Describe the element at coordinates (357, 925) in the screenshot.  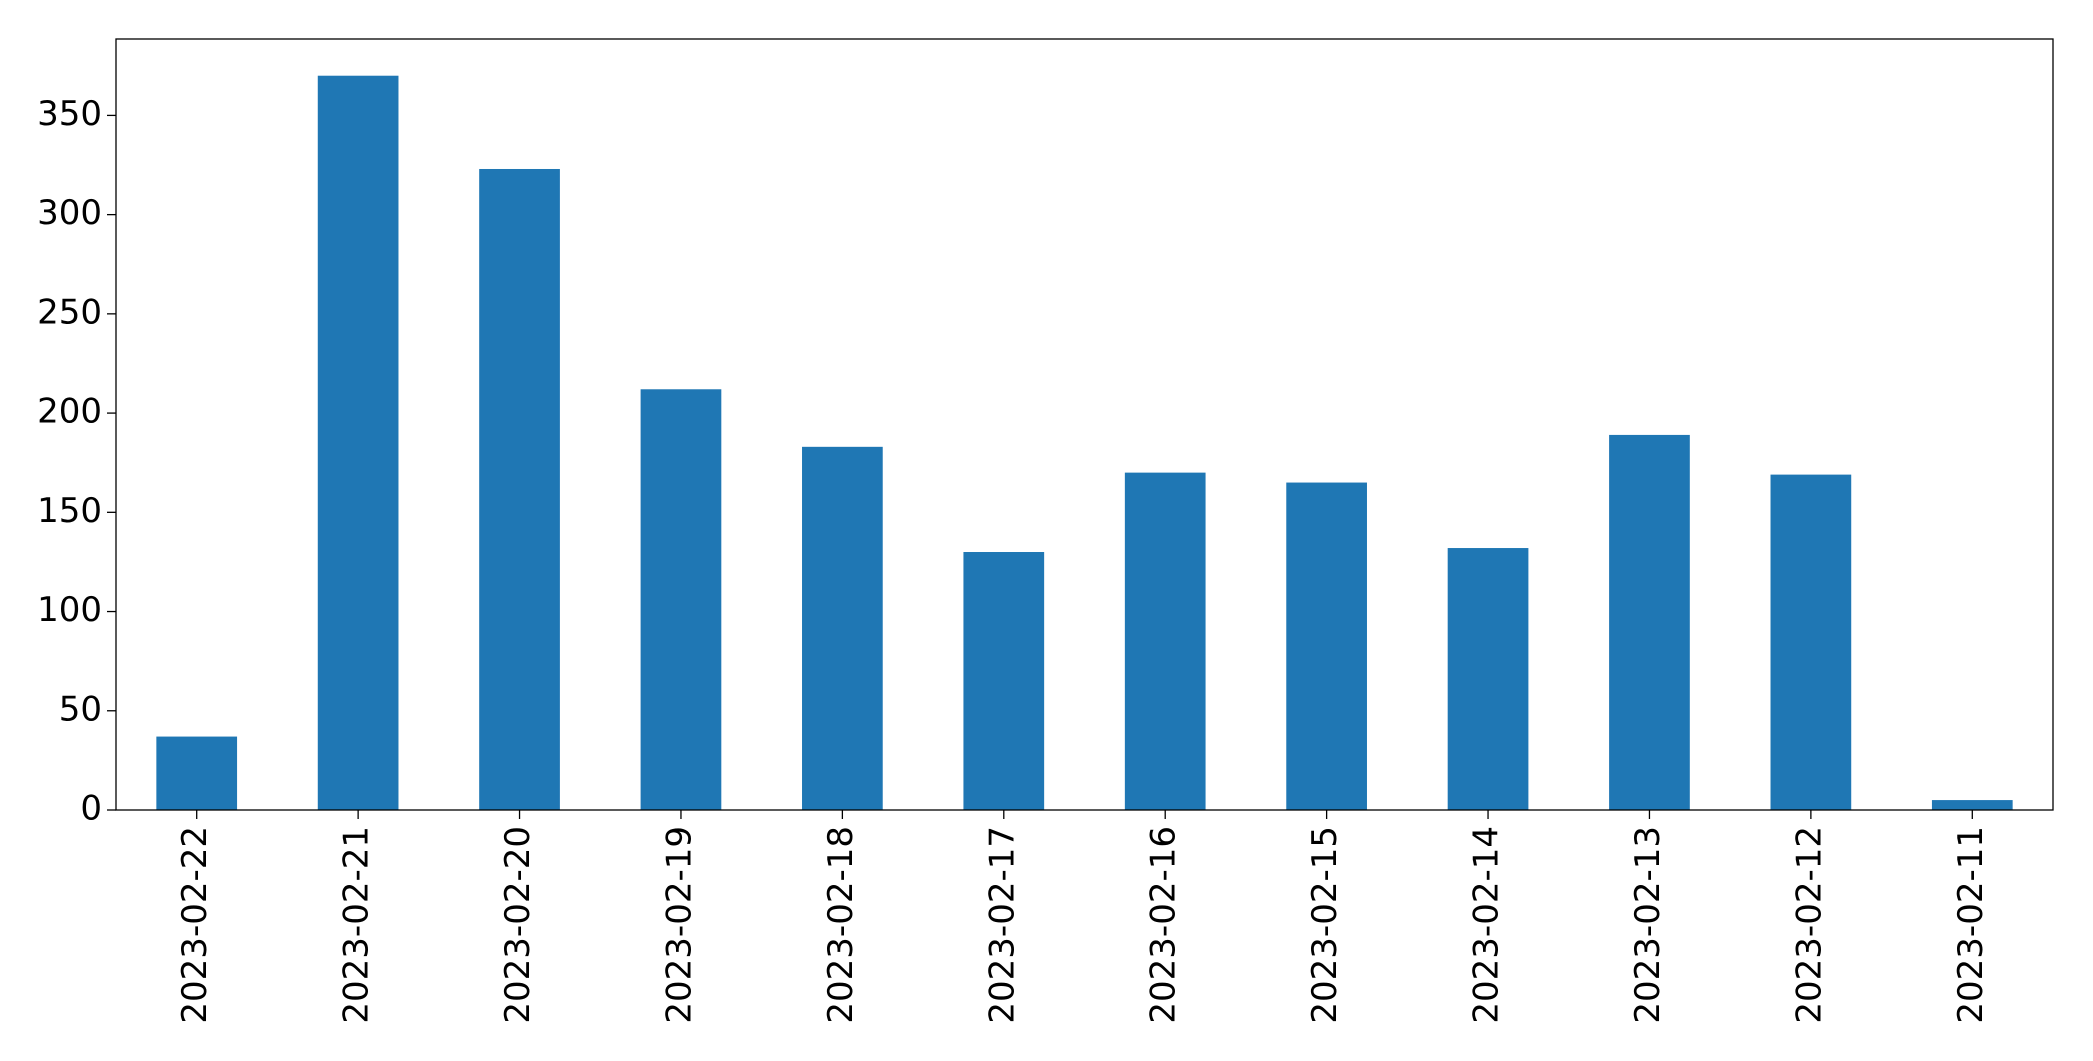
I see `x-tick-label: 2023-02-21` at that location.